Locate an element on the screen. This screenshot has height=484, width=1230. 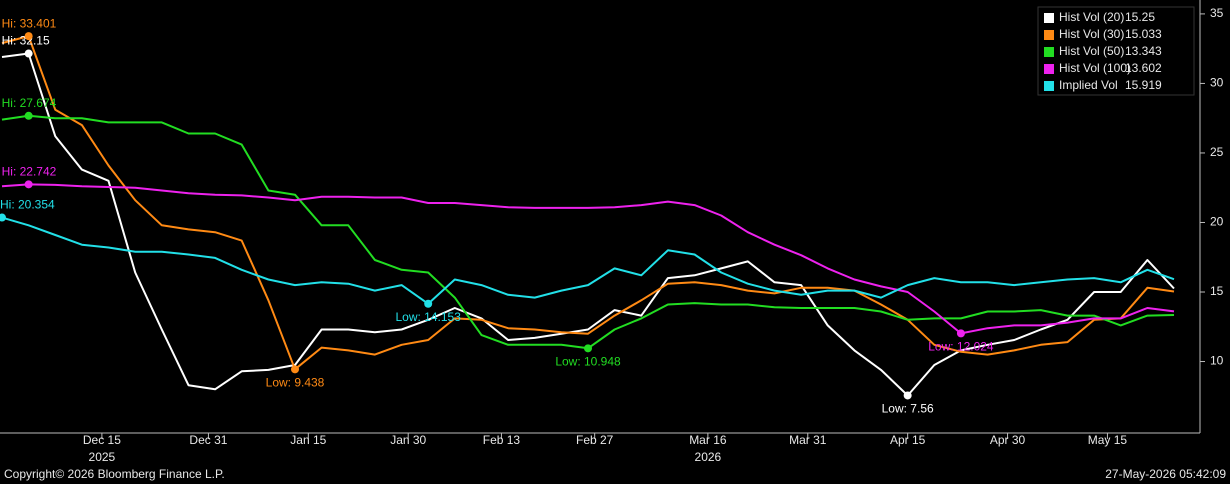
legend-box is located at coordinates (1116, 51).